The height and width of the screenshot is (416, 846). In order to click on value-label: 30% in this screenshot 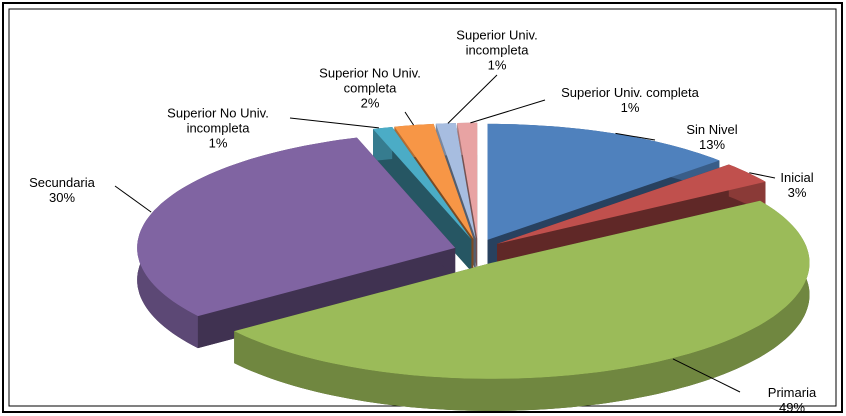, I will do `click(62, 197)`.